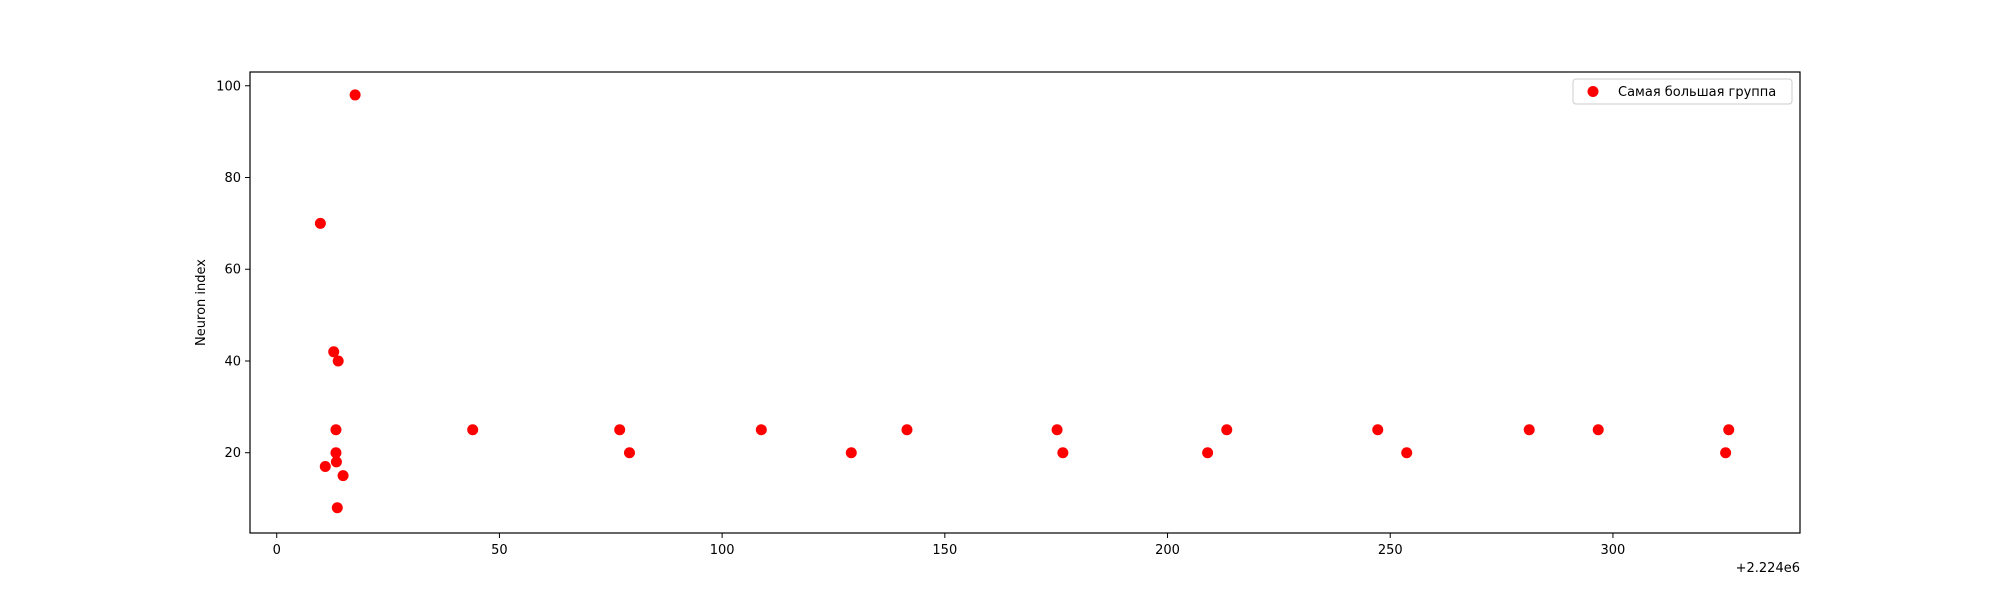 Image resolution: width=2000 pixels, height=604 pixels. I want to click on x-tick-label: 100, so click(722, 550).